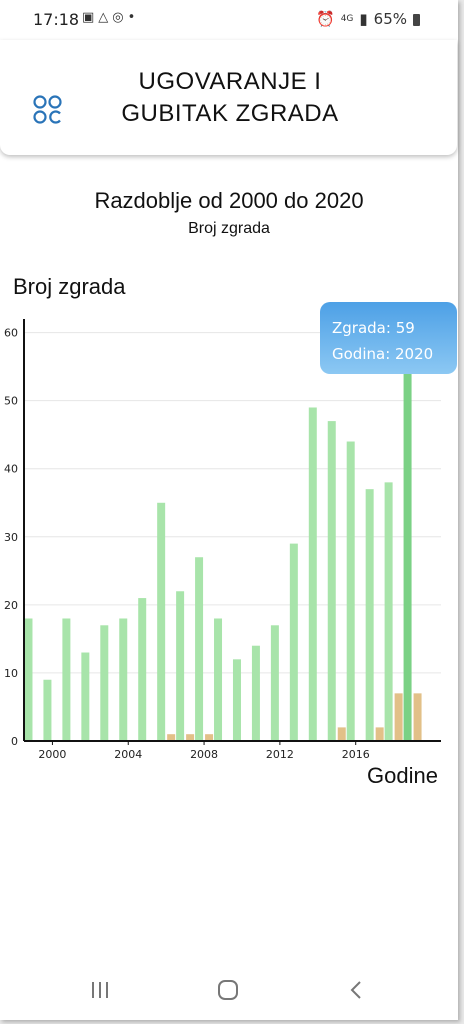 Image resolution: width=464 pixels, height=1024 pixels. What do you see at coordinates (230, 81) in the screenshot?
I see `app-title-line1: UGOVARANJE I` at bounding box center [230, 81].